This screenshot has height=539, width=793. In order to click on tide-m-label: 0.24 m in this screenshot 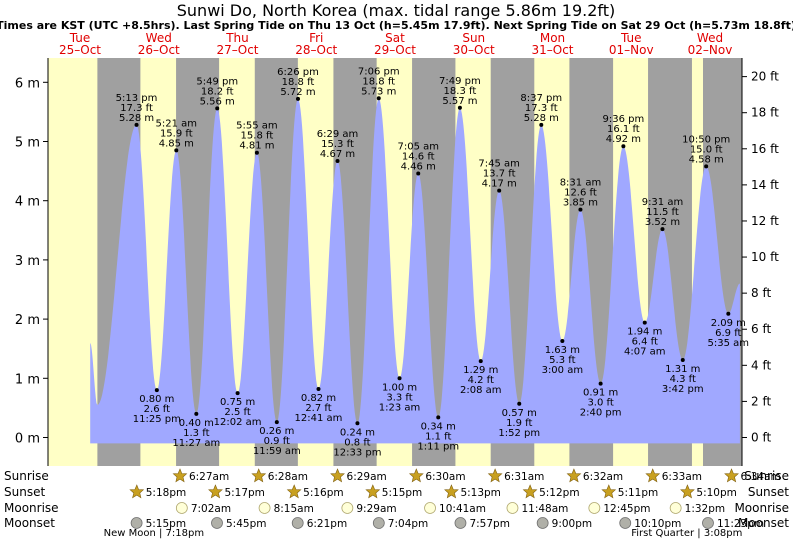, I will do `click(357, 432)`.